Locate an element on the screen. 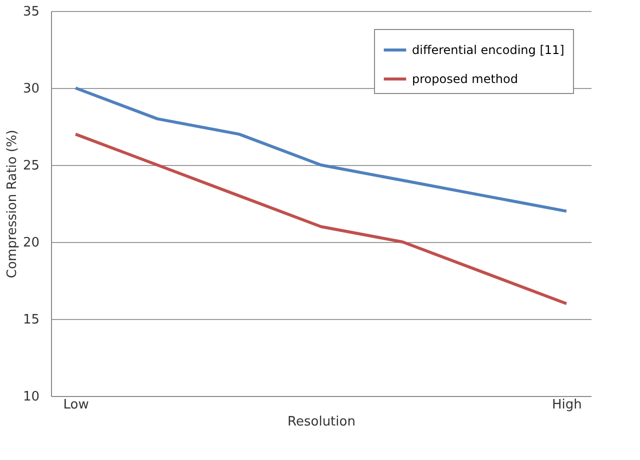 The height and width of the screenshot is (460, 640). x-tick-label: High is located at coordinates (567, 405).